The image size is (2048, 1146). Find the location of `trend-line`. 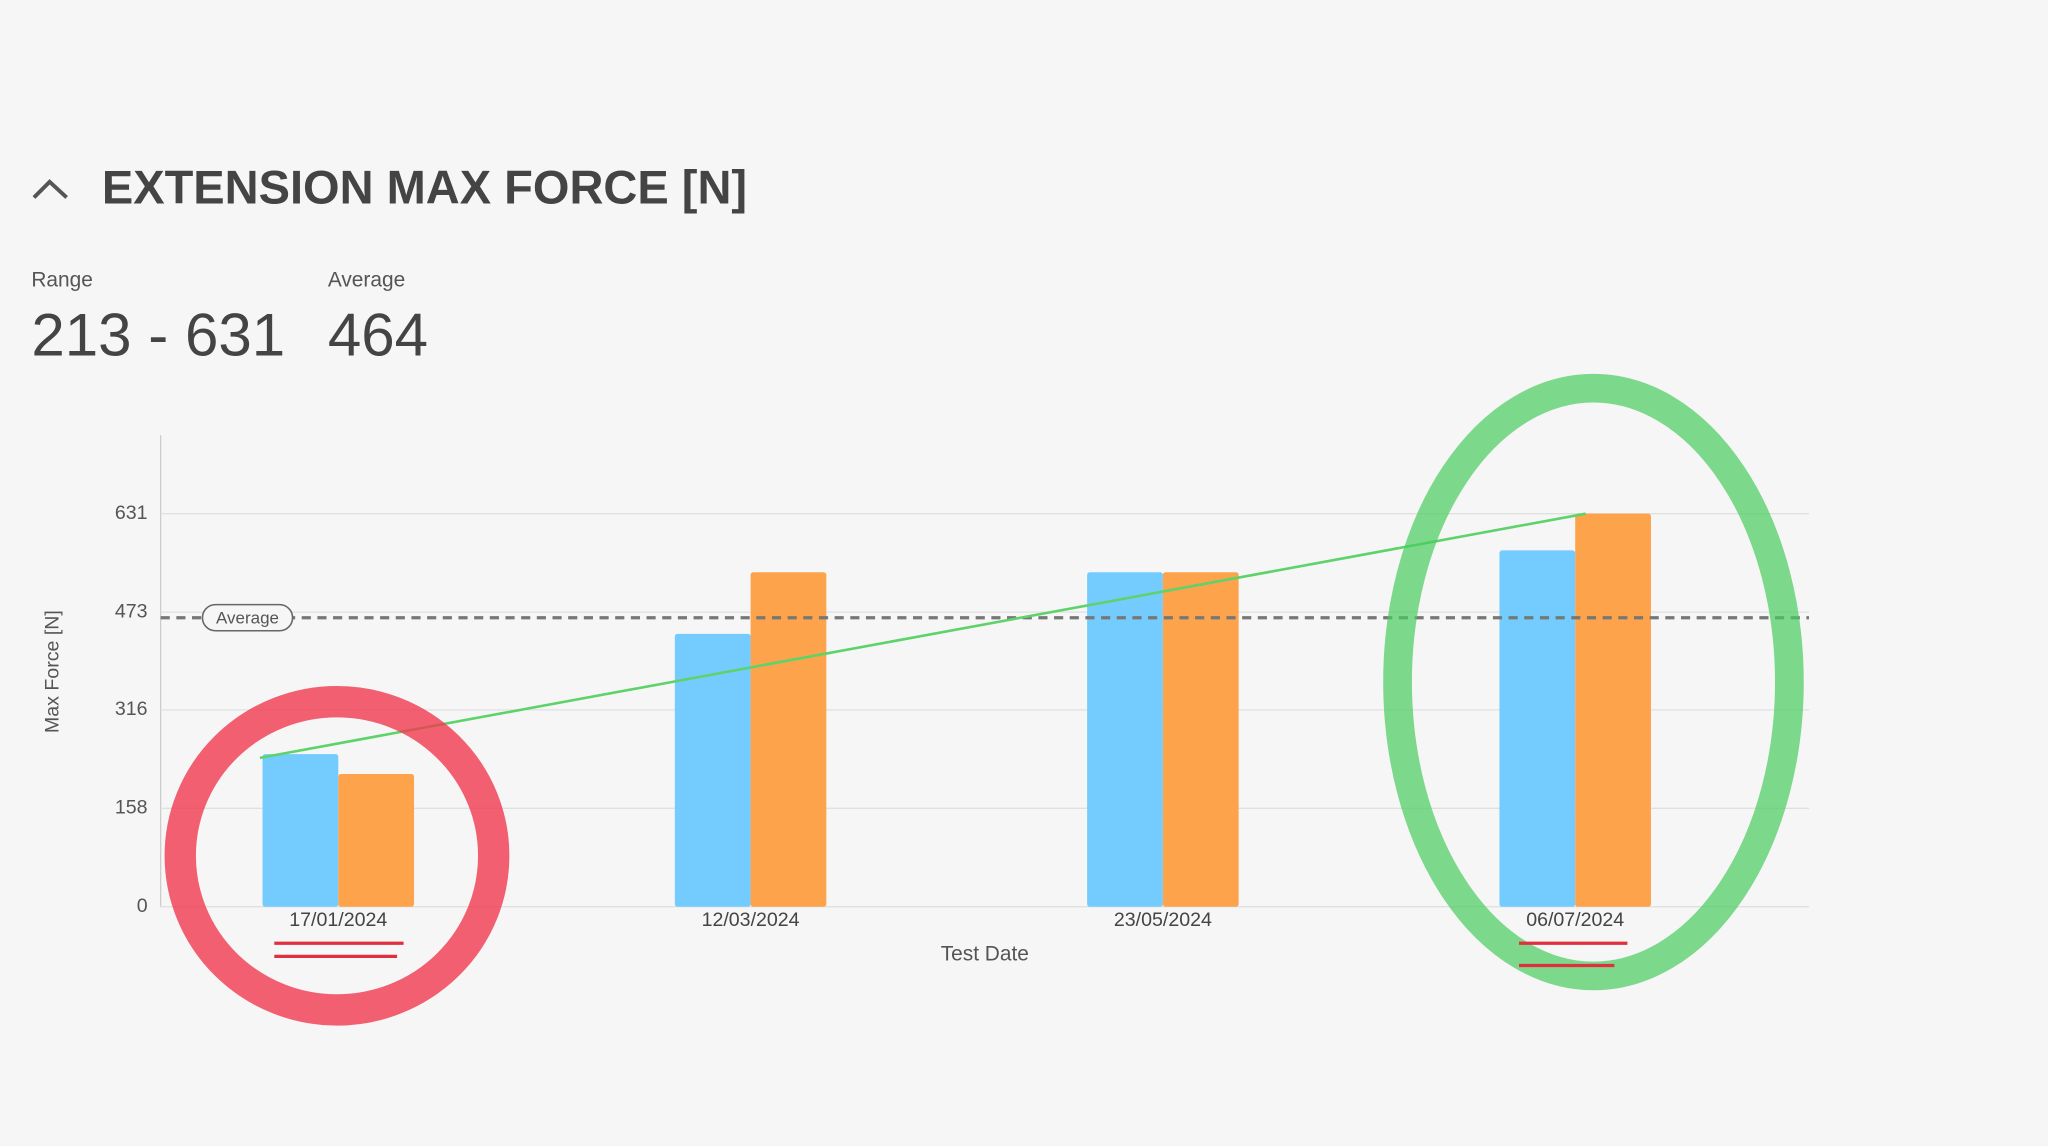

trend-line is located at coordinates (922, 636).